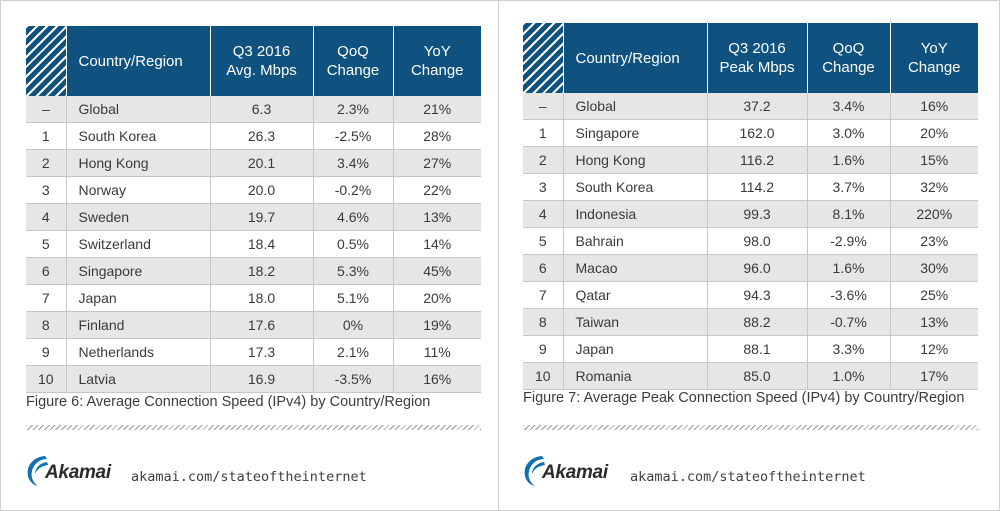 This screenshot has height=511, width=1000. Describe the element at coordinates (757, 268) in the screenshot. I see `speed-cell: 96.0` at that location.